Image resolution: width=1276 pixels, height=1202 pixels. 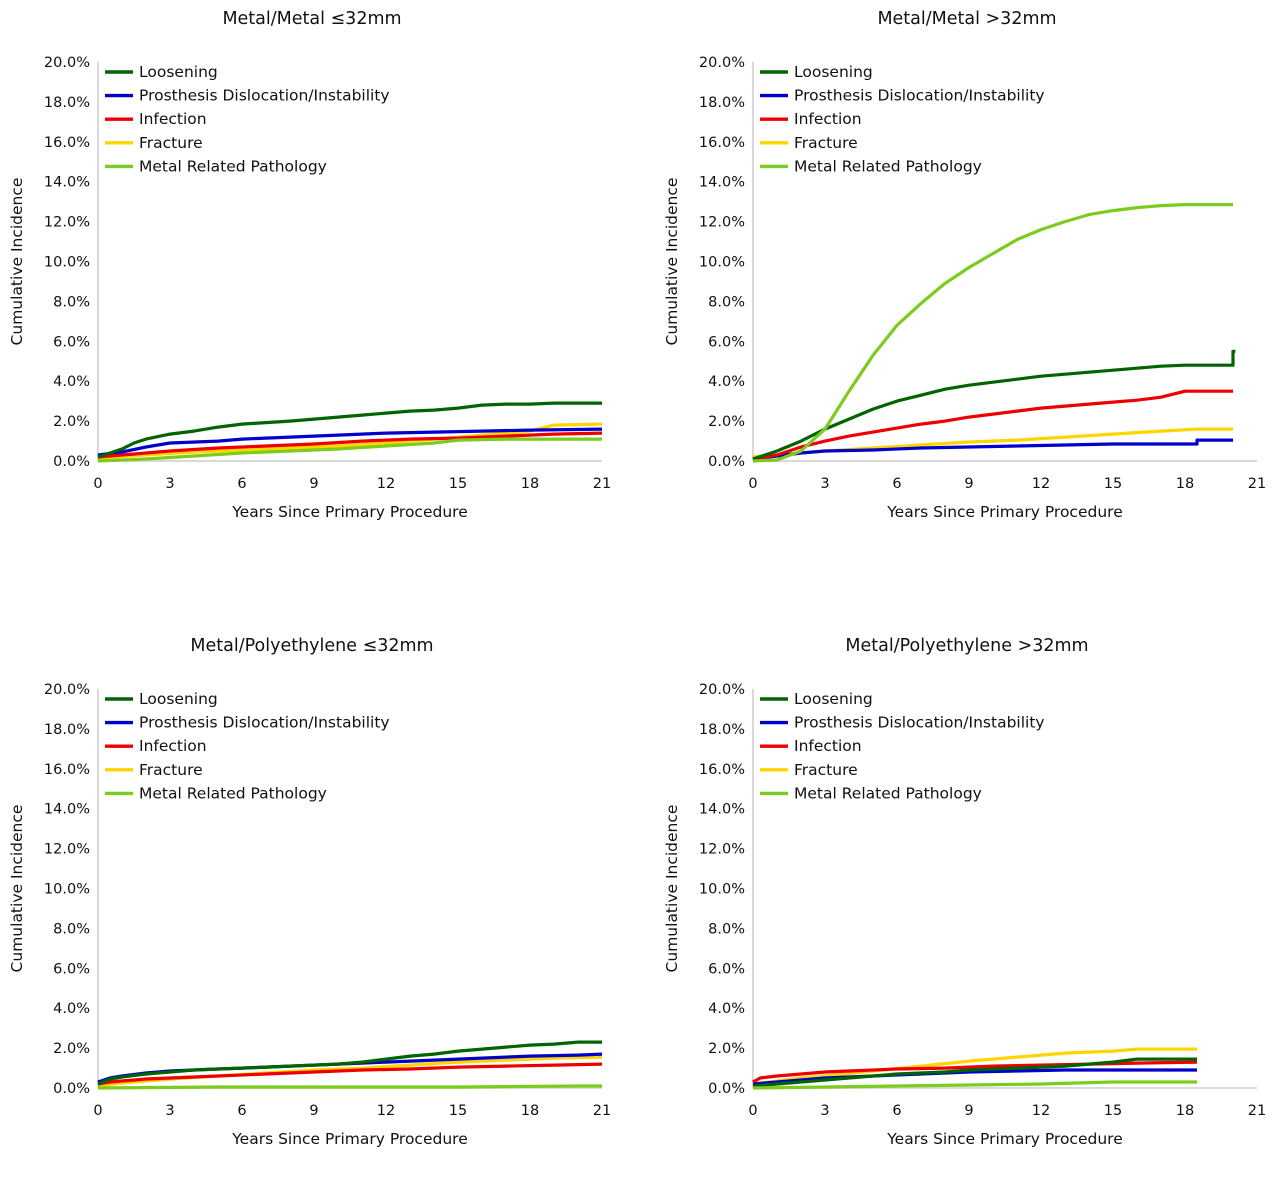 I want to click on y-tick-label: 2.0%, so click(x=71, y=1049).